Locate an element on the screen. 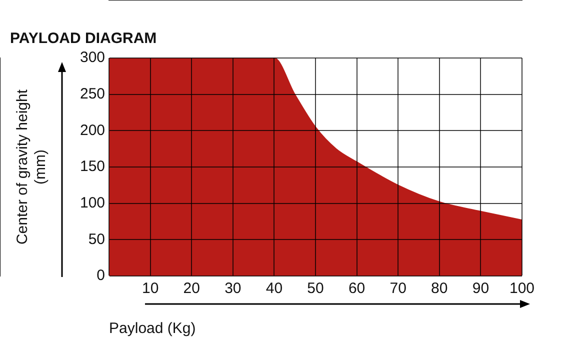 The height and width of the screenshot is (354, 567). chart-title: PAYLOAD DIAGRAM is located at coordinates (83, 39).